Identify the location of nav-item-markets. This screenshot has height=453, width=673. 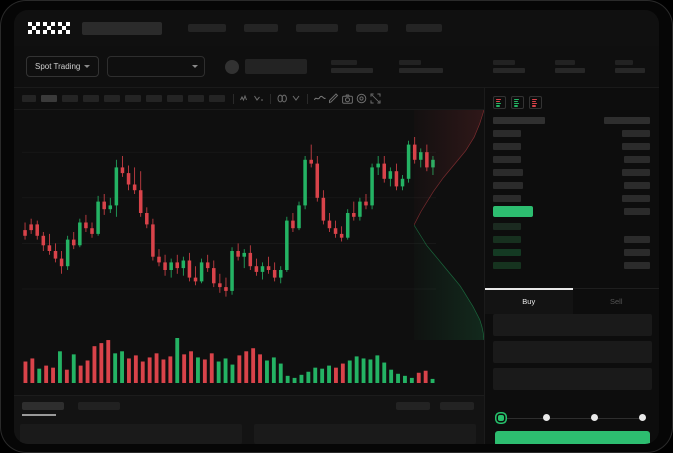
(207, 28).